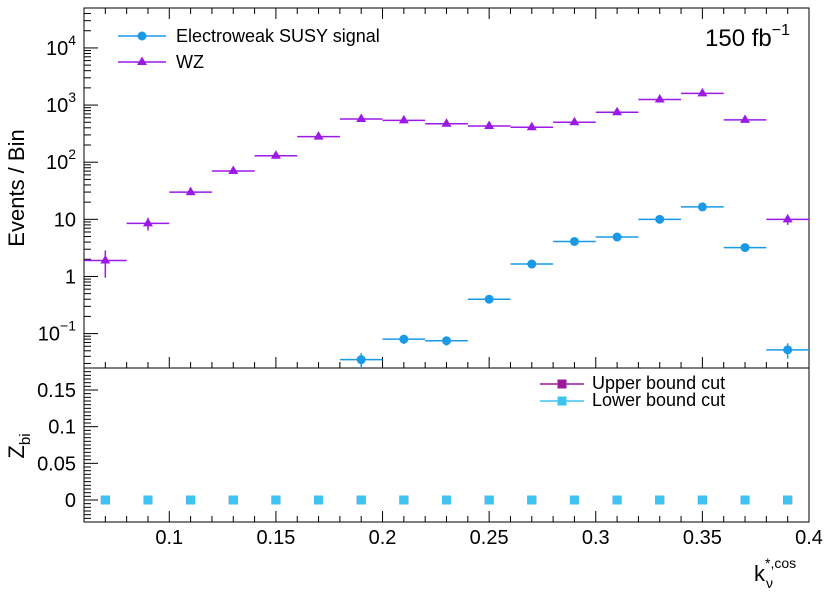 Image resolution: width=830 pixels, height=596 pixels. What do you see at coordinates (278, 36) in the screenshot?
I see `legend-label-signal: Electroweak SUSY signal` at bounding box center [278, 36].